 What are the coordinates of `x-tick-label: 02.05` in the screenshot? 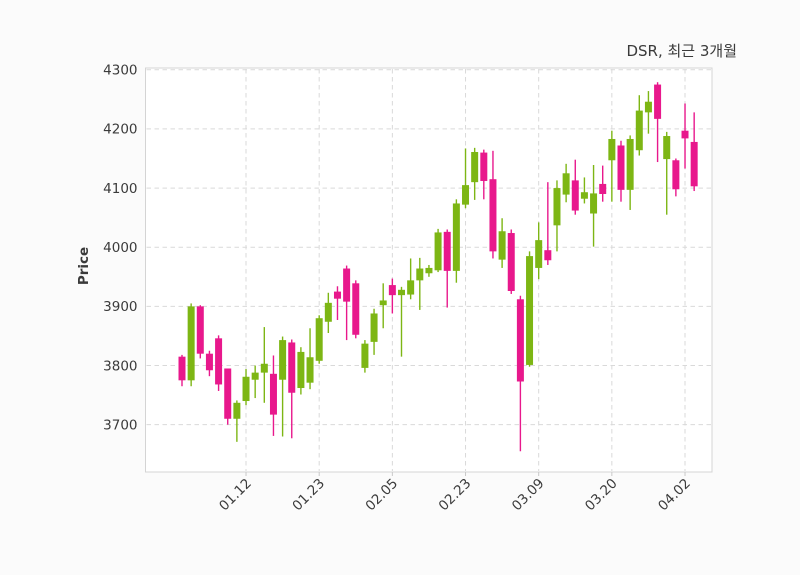 It's located at (382, 495).